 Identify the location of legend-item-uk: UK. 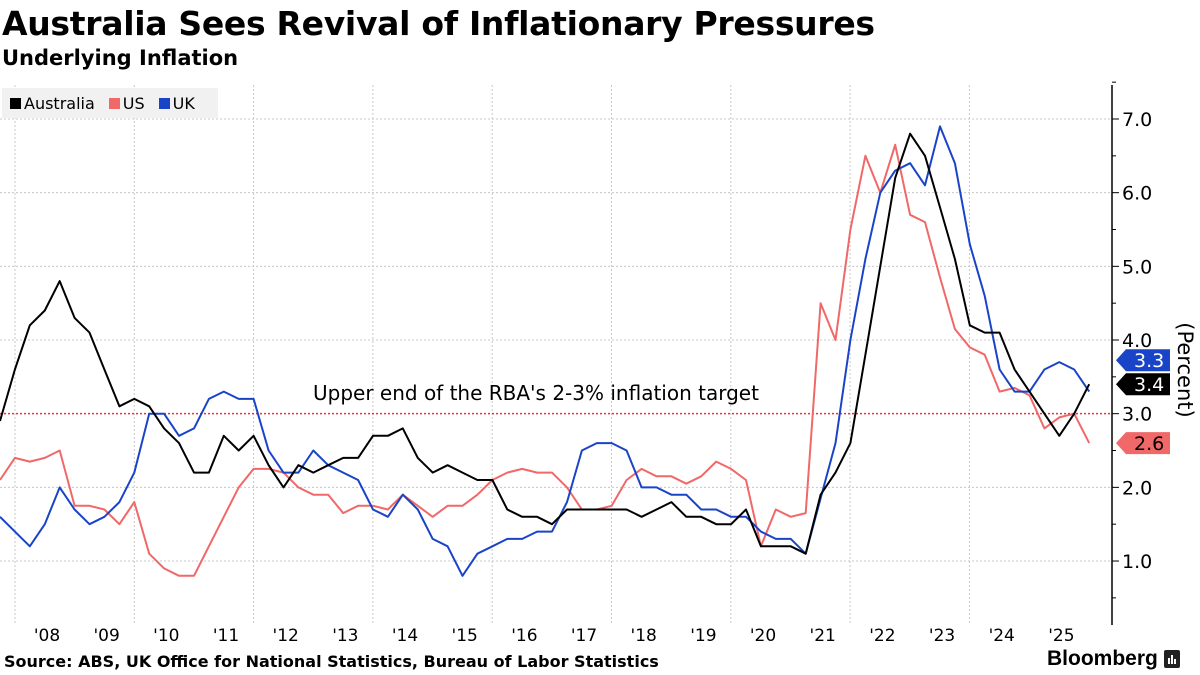
(176, 103).